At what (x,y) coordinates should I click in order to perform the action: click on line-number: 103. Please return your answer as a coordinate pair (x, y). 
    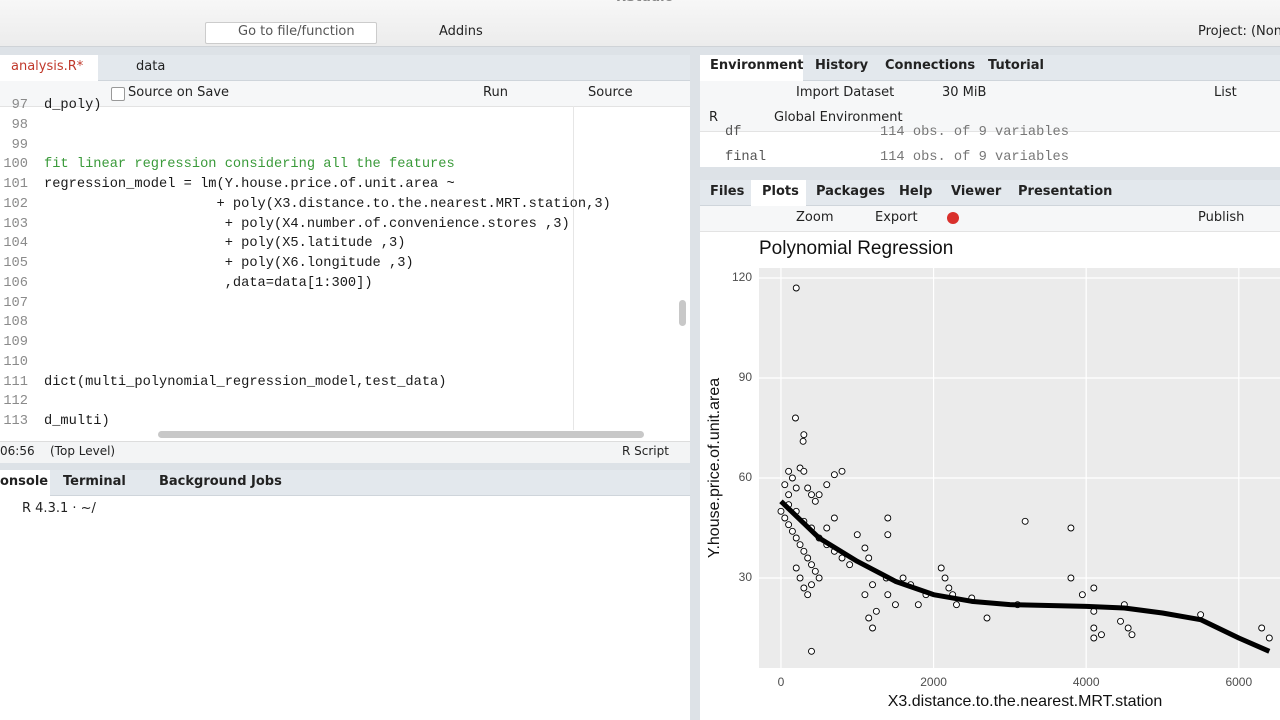
    Looking at the image, I should click on (15, 224).